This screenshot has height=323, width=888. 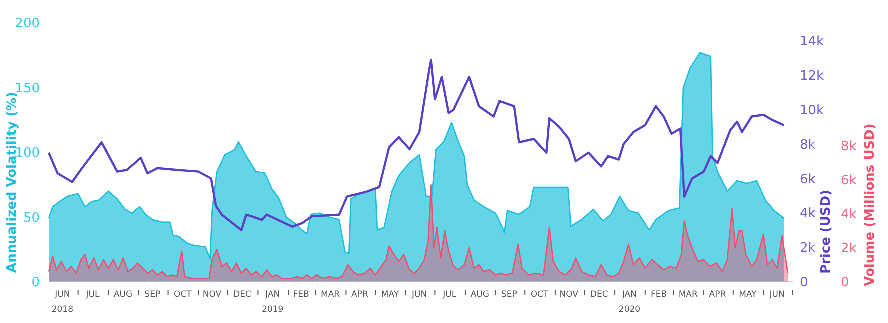 I want to click on y2-tick-label: 6k, so click(x=808, y=180).